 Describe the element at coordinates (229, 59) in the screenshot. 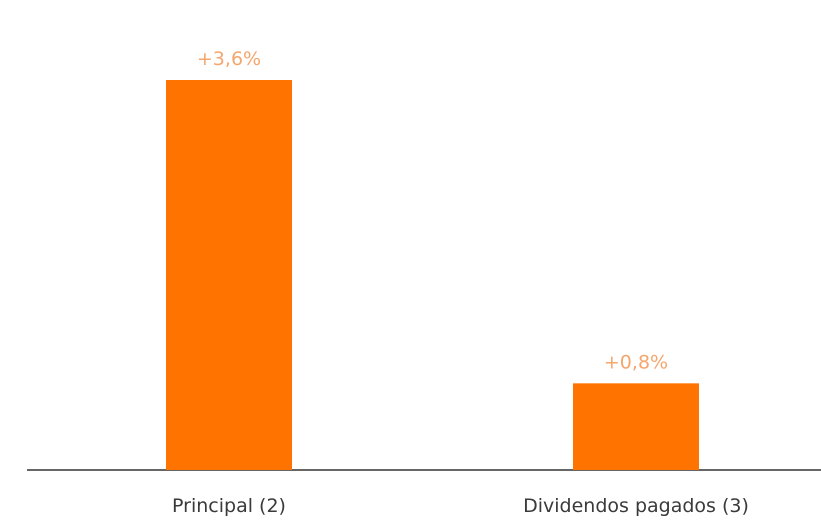

I see `value-label-1: +3,6%` at that location.